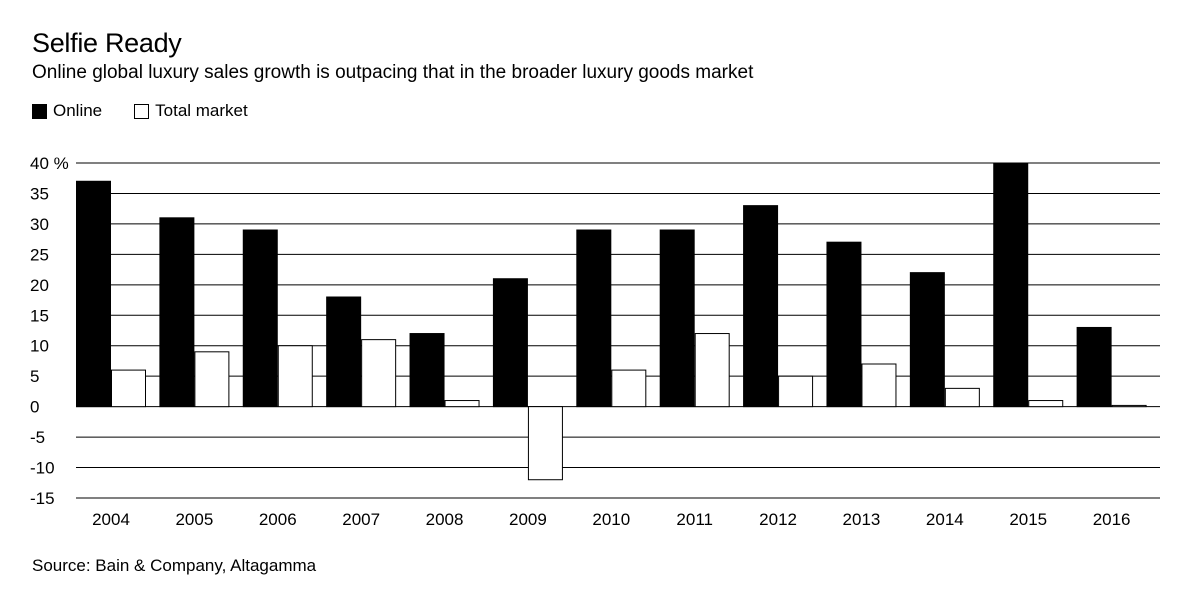 Image resolution: width=1200 pixels, height=611 pixels. I want to click on y-tick-label: 25, so click(39, 254).